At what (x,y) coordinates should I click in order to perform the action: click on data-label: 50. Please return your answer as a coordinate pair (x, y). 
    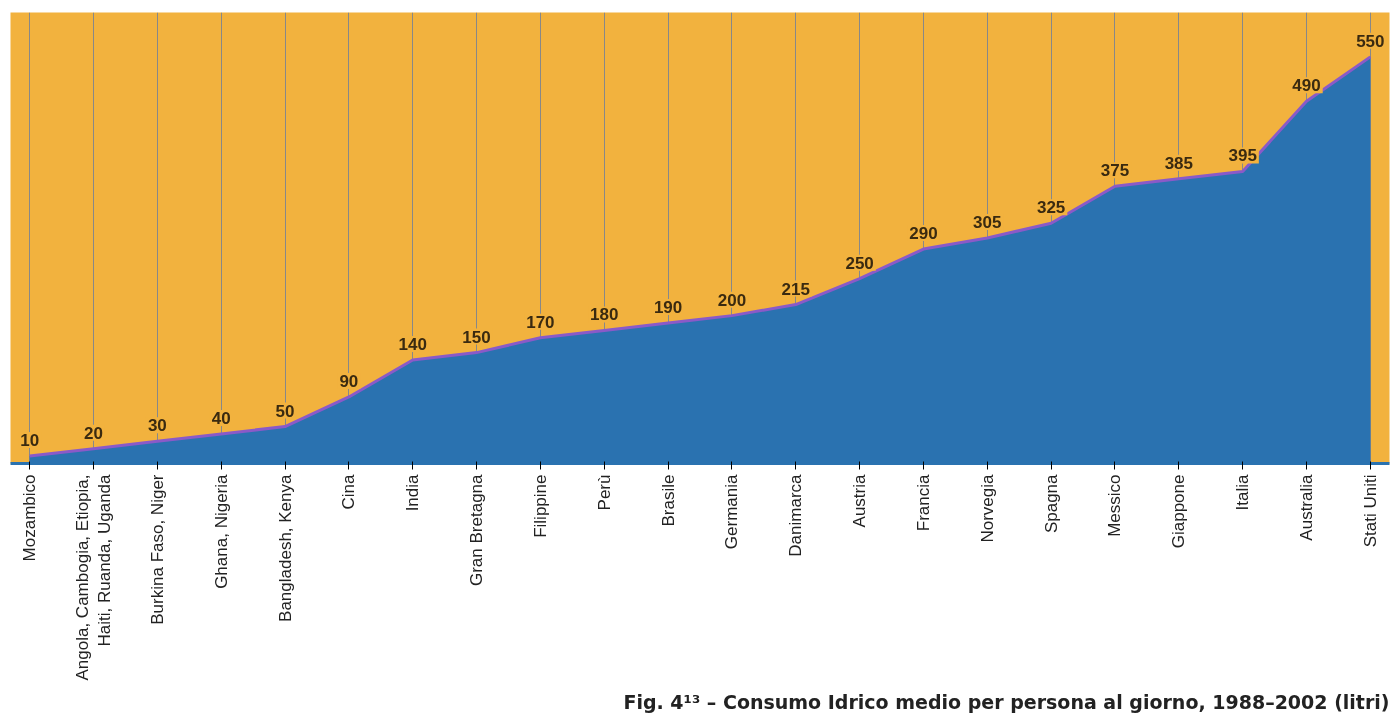
    Looking at the image, I should click on (285, 411).